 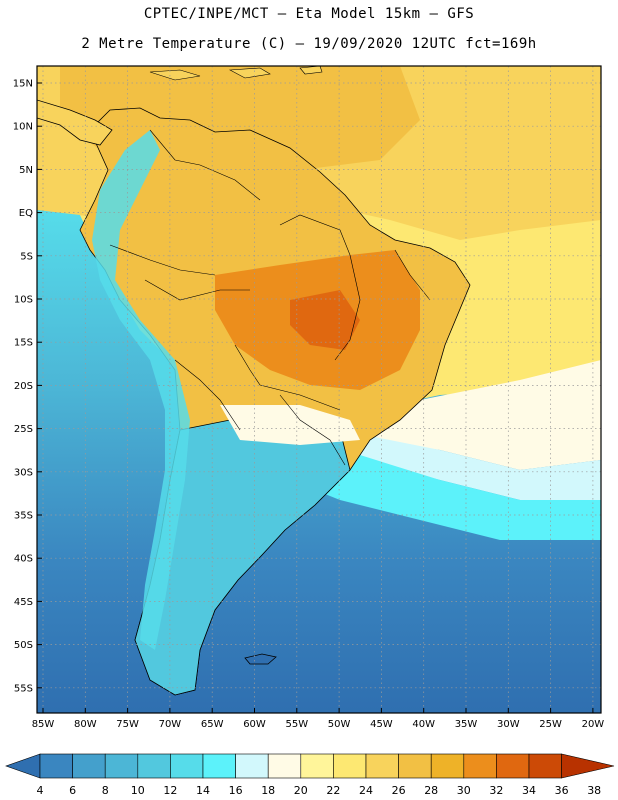 What do you see at coordinates (127, 724) in the screenshot?
I see `lon-label: 75W` at bounding box center [127, 724].